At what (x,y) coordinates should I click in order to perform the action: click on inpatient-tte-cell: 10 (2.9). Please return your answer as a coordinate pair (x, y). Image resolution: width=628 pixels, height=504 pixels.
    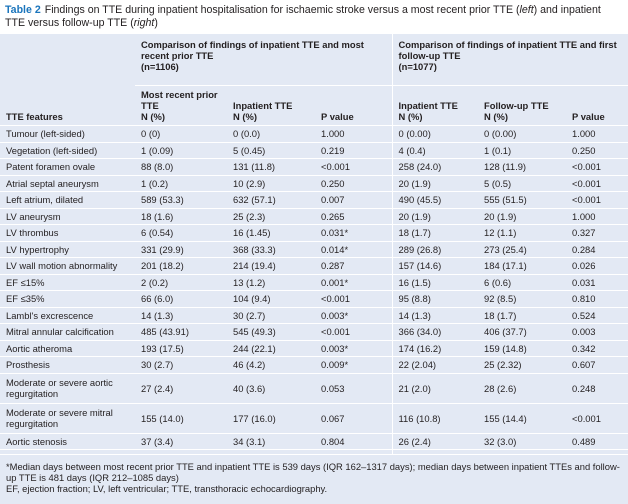
    Looking at the image, I should click on (271, 183).